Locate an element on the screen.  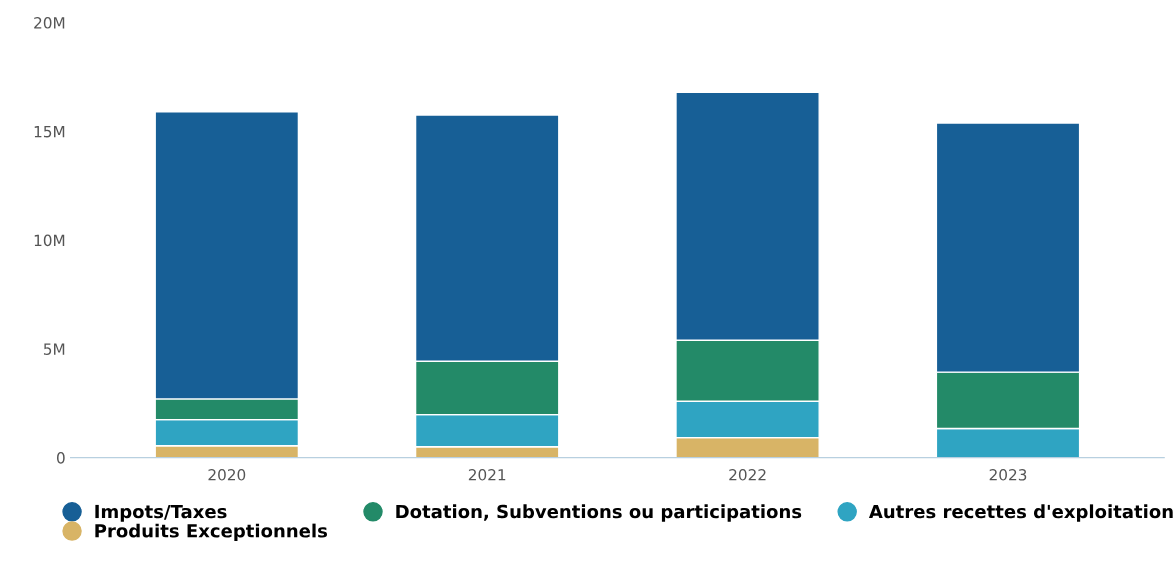
x-tick-label: 2022 is located at coordinates (747, 475).